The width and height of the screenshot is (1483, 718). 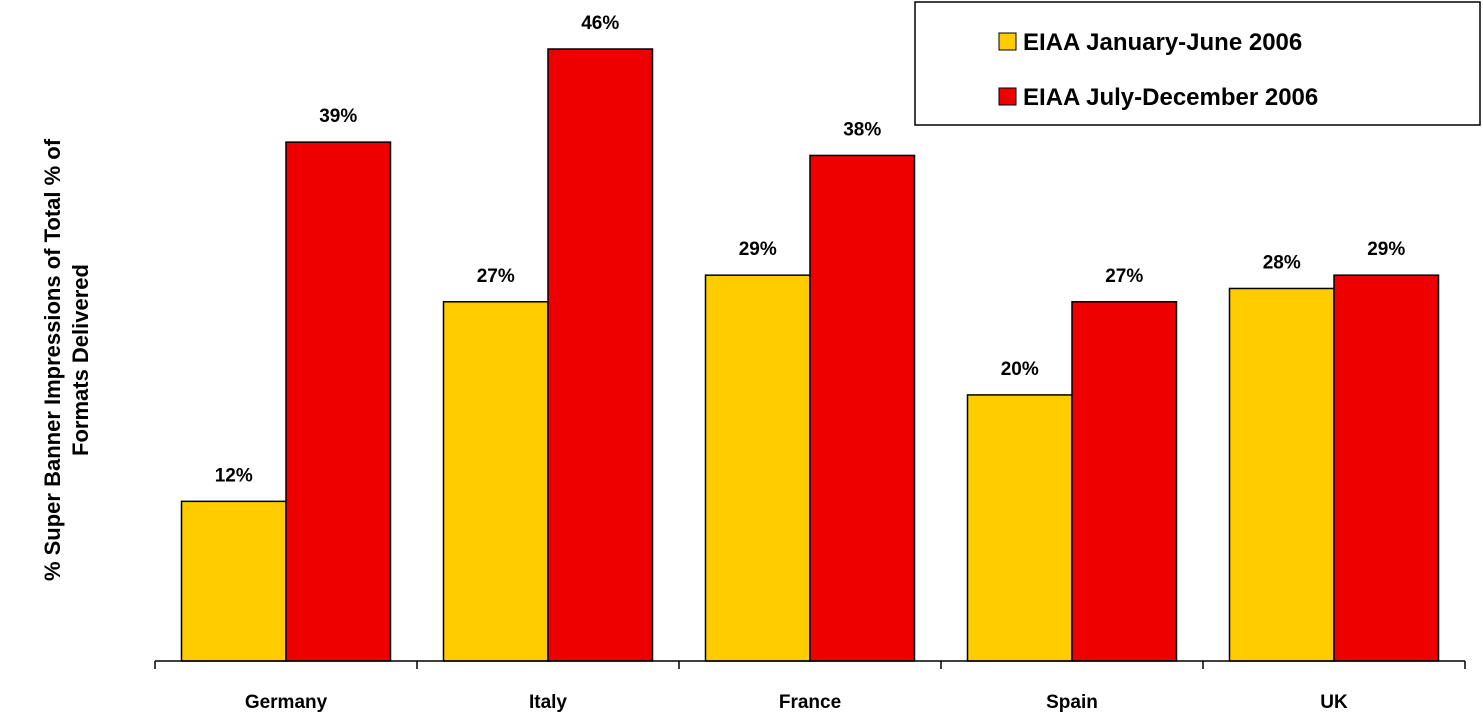 I want to click on legend-label-jan-jun: EIAA January-June 2006, so click(x=1162, y=42).